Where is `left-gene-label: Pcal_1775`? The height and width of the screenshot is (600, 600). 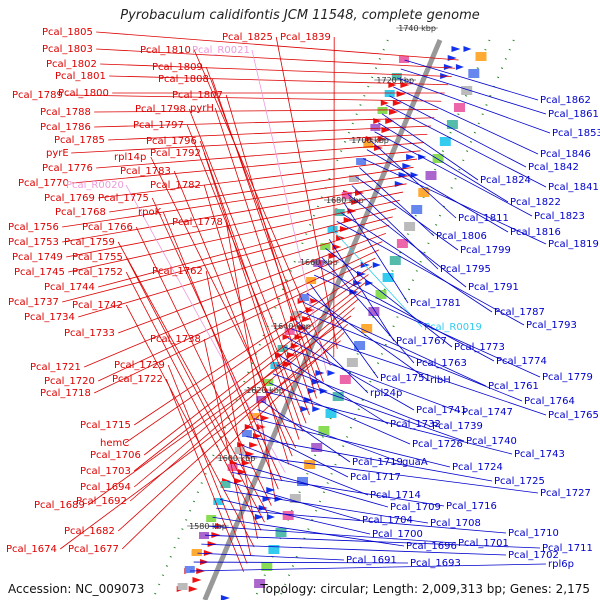
left-gene-label: Pcal_1775 is located at coordinates (123, 198).